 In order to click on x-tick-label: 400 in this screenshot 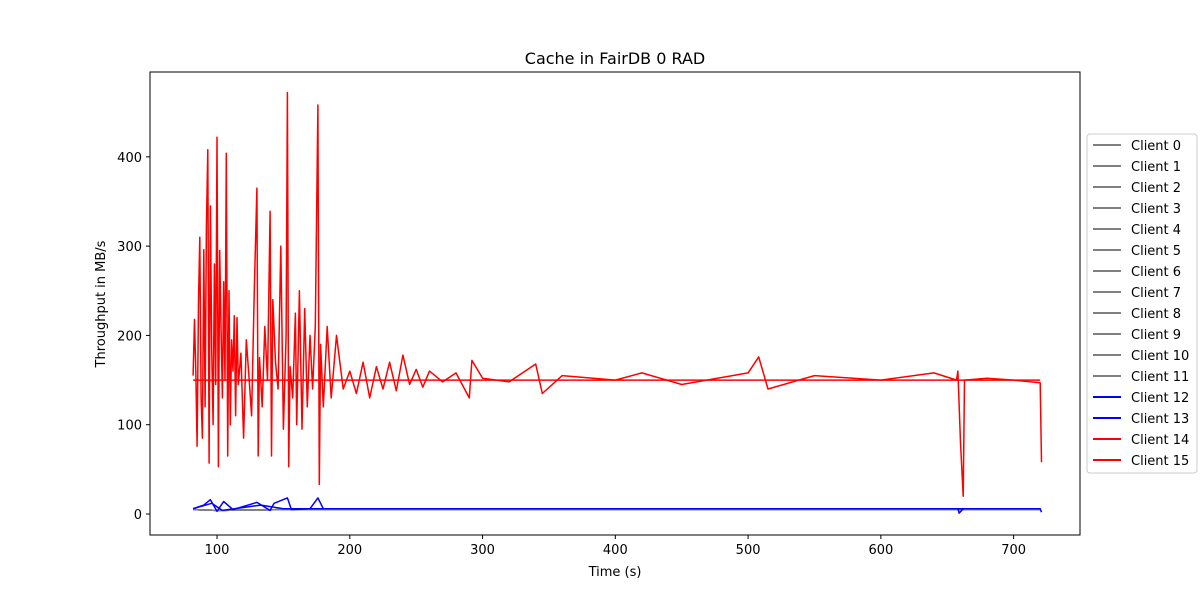, I will do `click(615, 550)`.